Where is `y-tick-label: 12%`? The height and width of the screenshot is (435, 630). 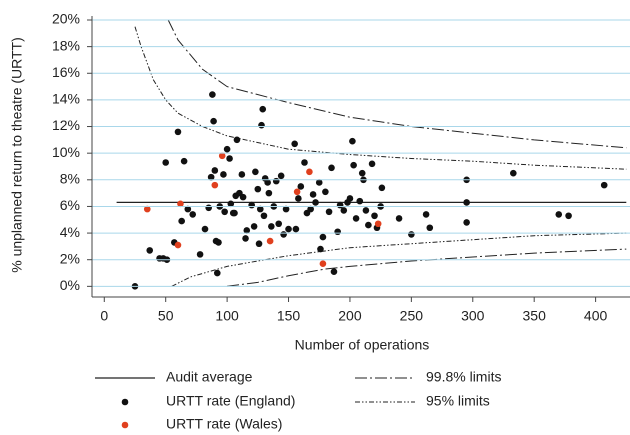 y-tick-label: 12% is located at coordinates (66, 125).